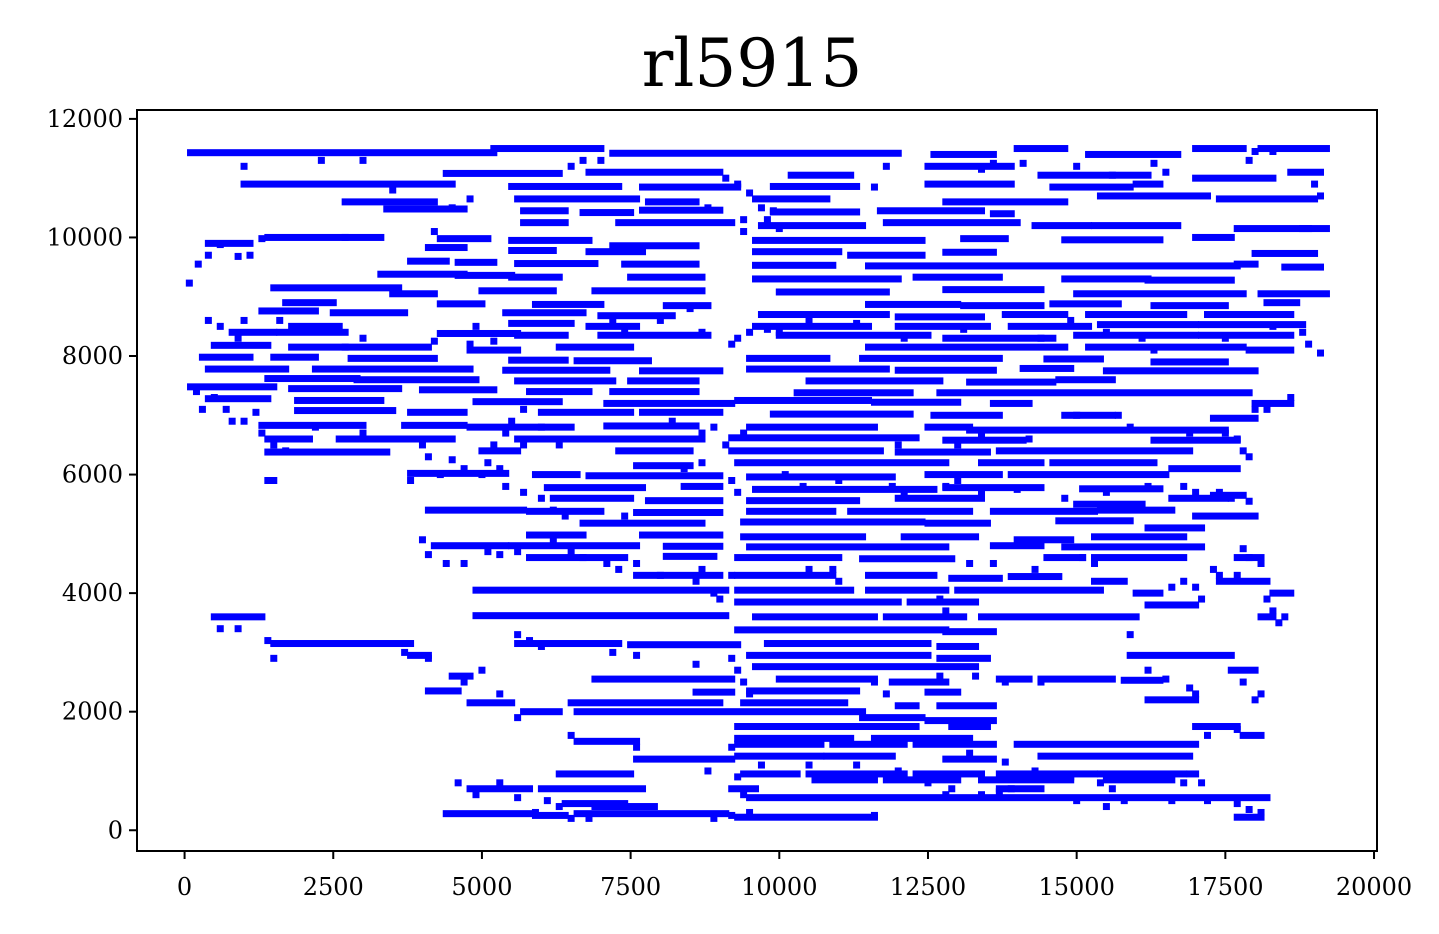 Image resolution: width=1439 pixels, height=934 pixels. I want to click on x-tick-label-2500: 2500, so click(333, 887).